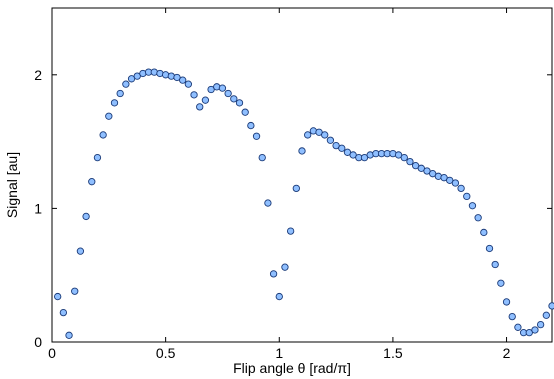 The image size is (554, 379). Describe the element at coordinates (52, 353) in the screenshot. I see `x-tick-label: 0` at that location.